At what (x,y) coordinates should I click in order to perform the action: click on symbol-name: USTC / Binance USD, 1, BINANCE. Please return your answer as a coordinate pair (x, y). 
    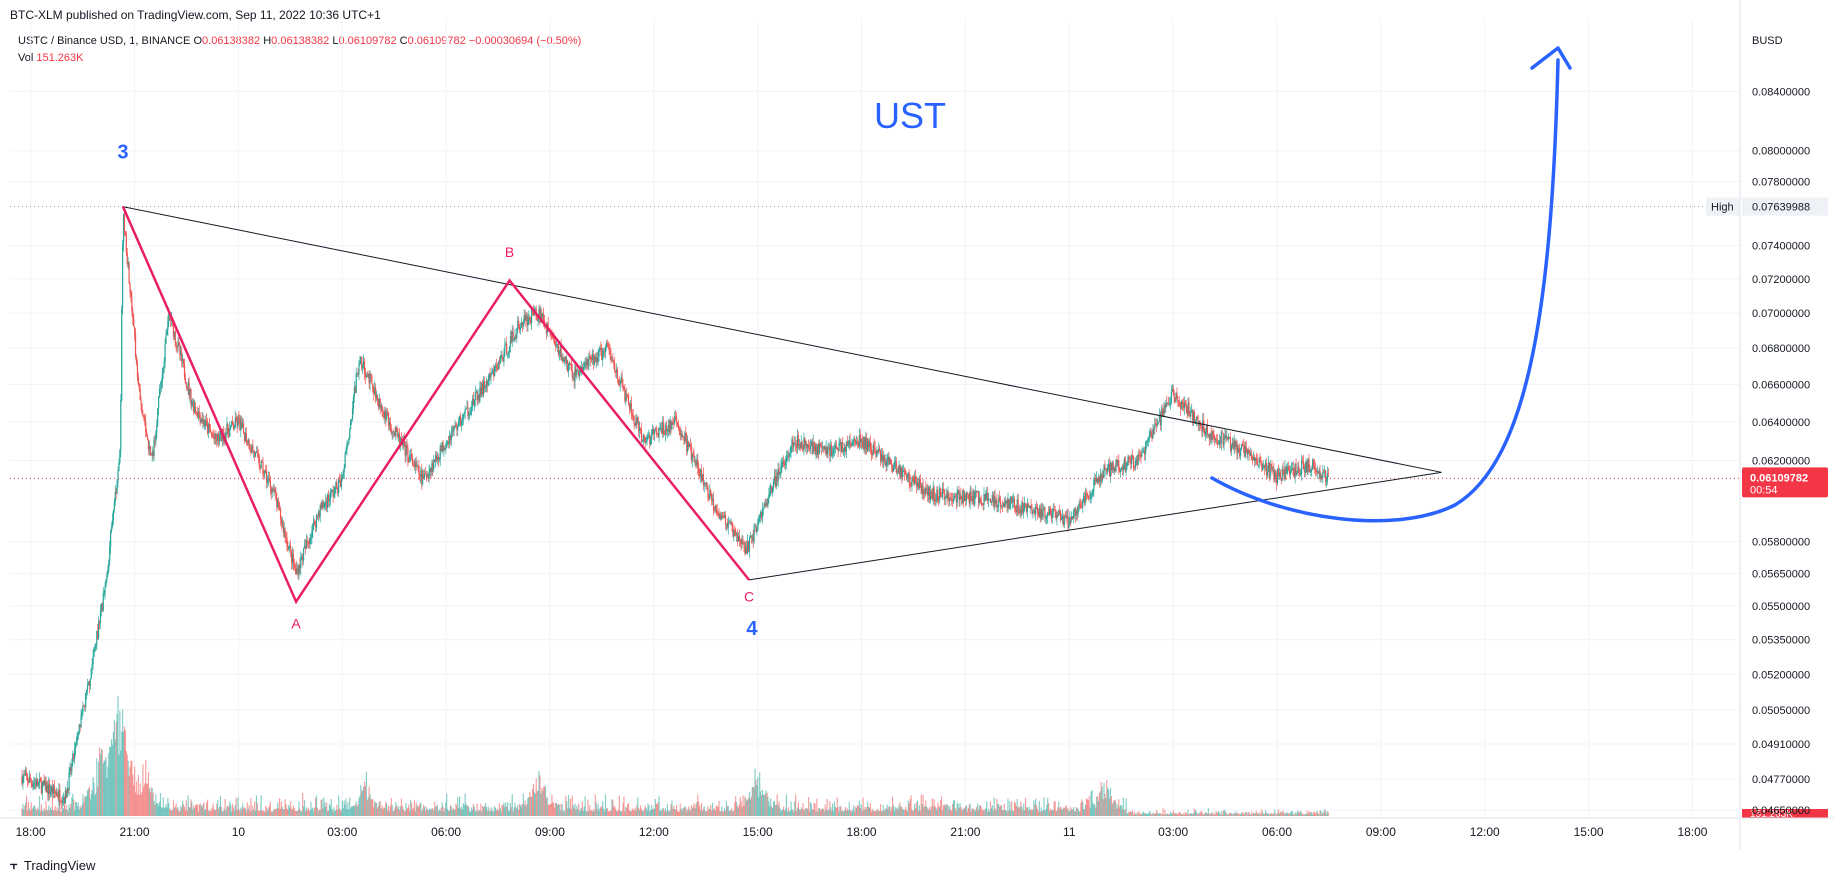
    Looking at the image, I should click on (104, 41).